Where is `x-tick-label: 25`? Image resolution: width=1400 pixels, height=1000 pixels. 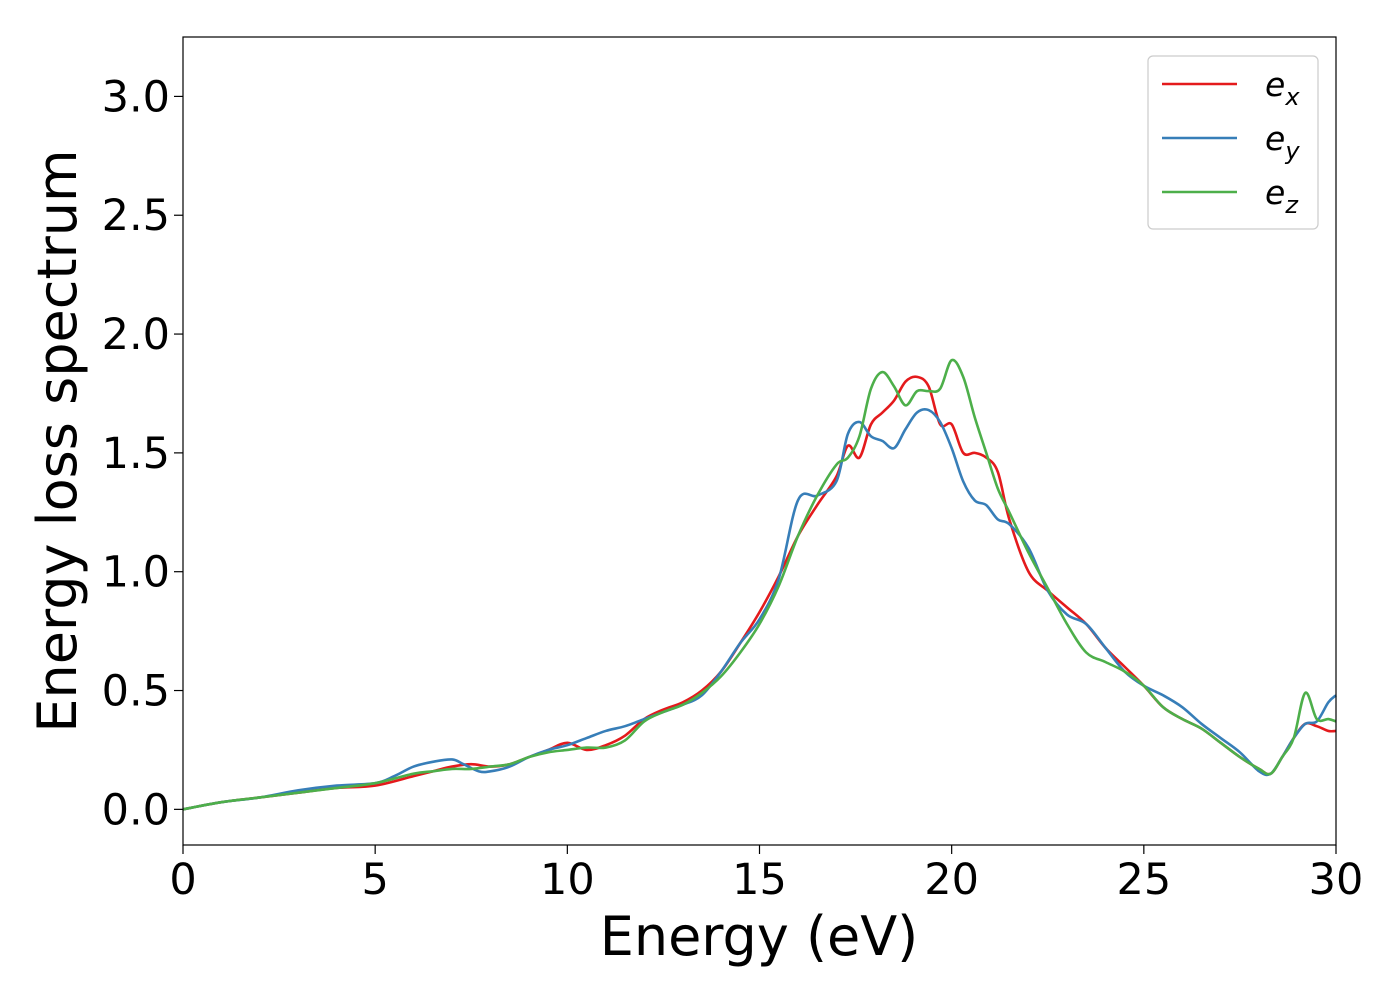
x-tick-label: 25 is located at coordinates (1143, 880).